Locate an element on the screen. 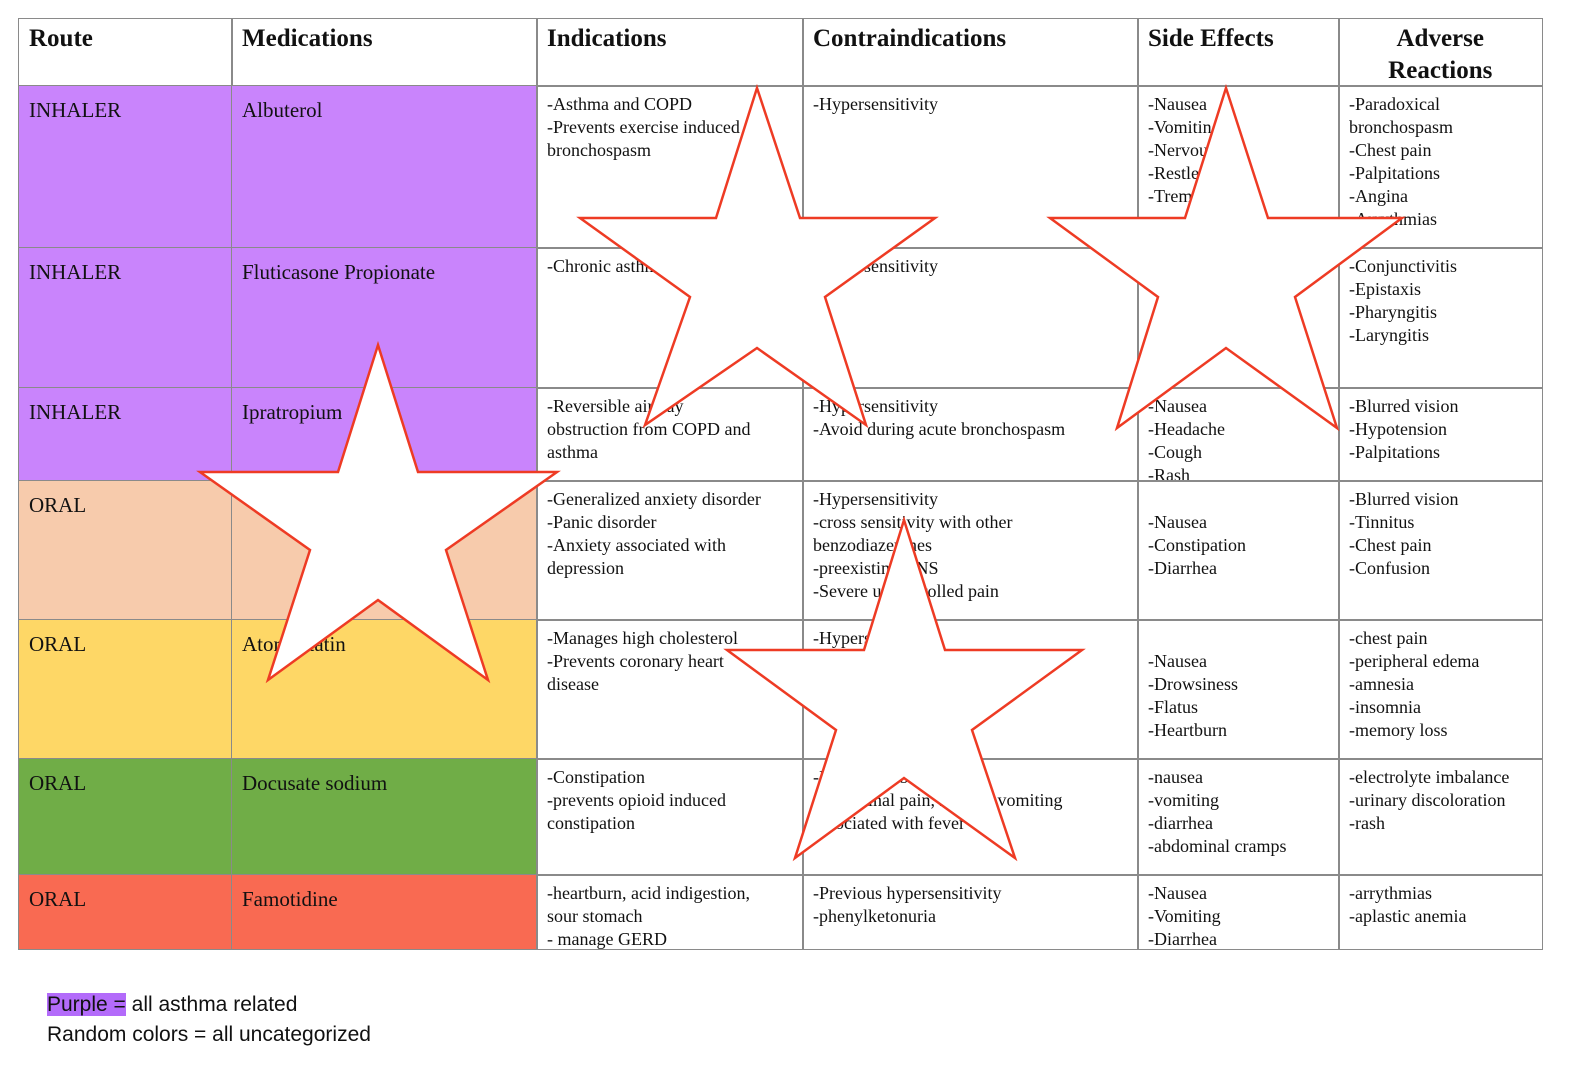 This screenshot has height=1081, width=1588. cell-line: -Anxiety associated with is located at coordinates (636, 545).